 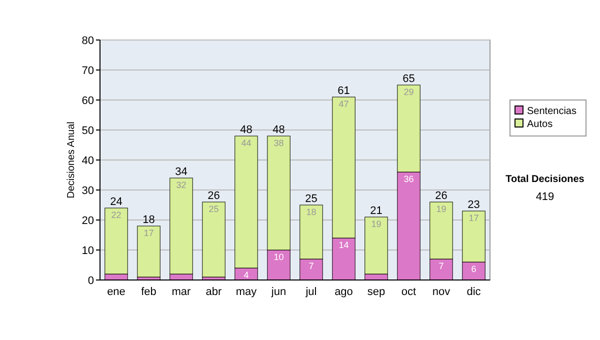 What do you see at coordinates (409, 179) in the screenshot?
I see `data-label: 36` at bounding box center [409, 179].